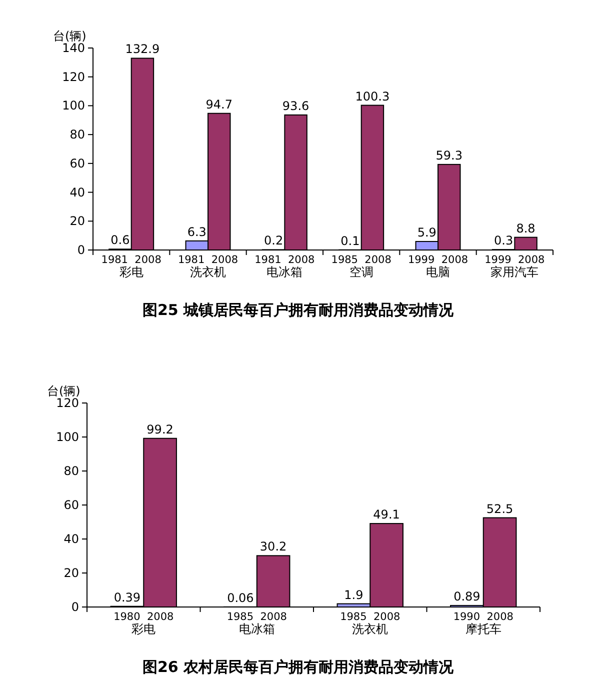 This screenshot has width=597, height=692. What do you see at coordinates (526, 228) in the screenshot?
I see `data-label: 8.8` at bounding box center [526, 228].